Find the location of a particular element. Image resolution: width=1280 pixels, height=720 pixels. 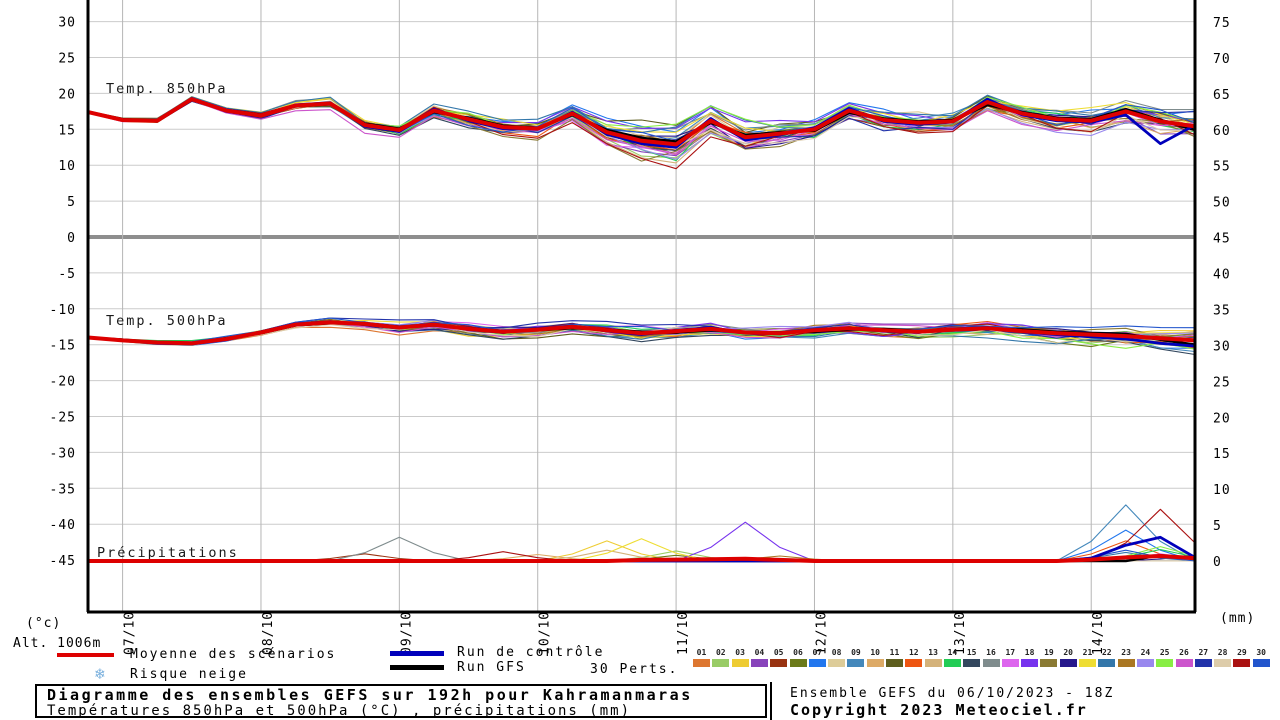

panel-precip is located at coordinates (642, 533).